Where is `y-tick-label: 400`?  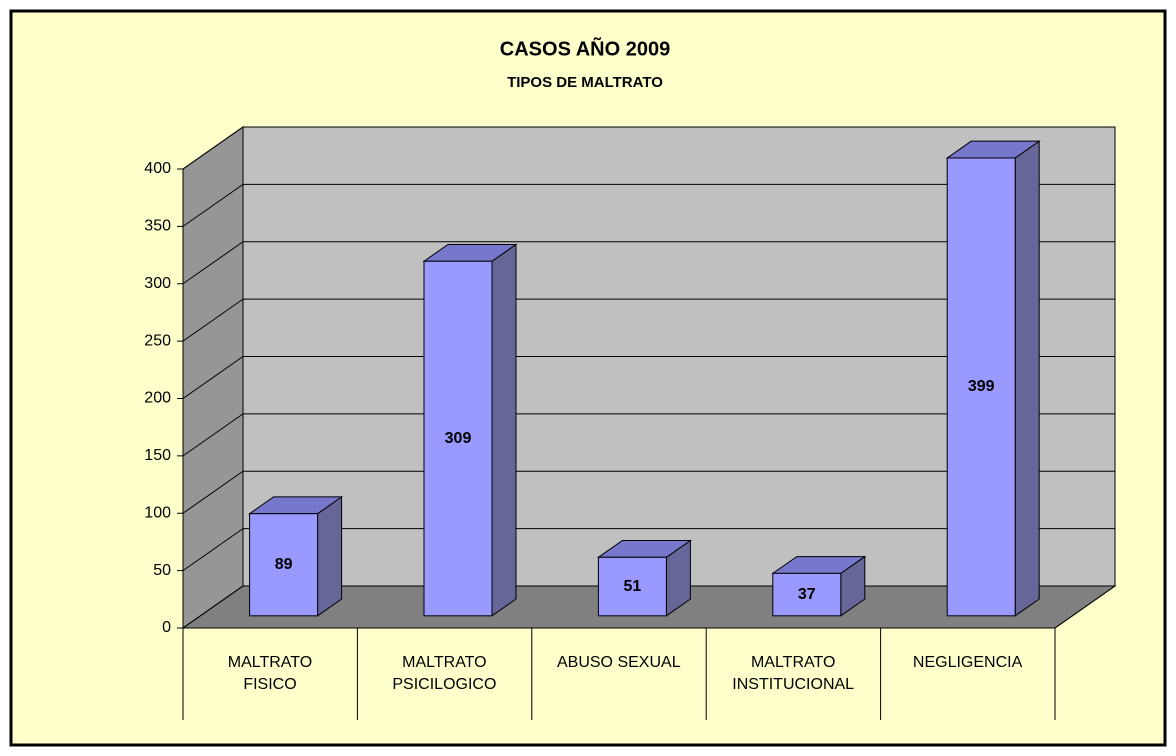 y-tick-label: 400 is located at coordinates (157, 168).